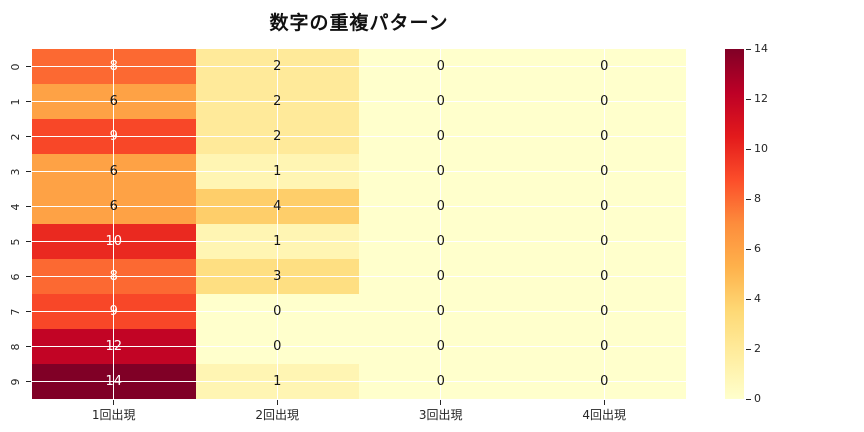 This screenshot has width=864, height=432. What do you see at coordinates (761, 148) in the screenshot?
I see `colorbar-tick-label: 10` at bounding box center [761, 148].